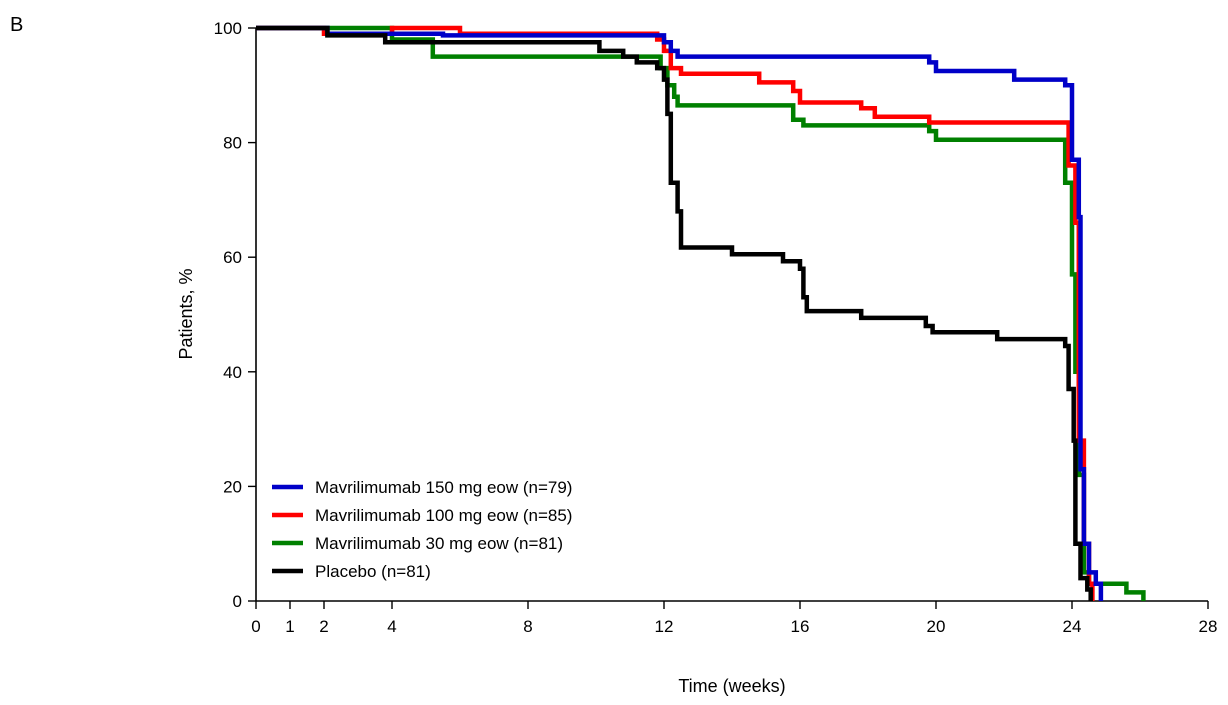 Image resolution: width=1228 pixels, height=705 pixels. I want to click on legend-label: Mavrilimumab 150 mg eow (n=79), so click(443, 487).